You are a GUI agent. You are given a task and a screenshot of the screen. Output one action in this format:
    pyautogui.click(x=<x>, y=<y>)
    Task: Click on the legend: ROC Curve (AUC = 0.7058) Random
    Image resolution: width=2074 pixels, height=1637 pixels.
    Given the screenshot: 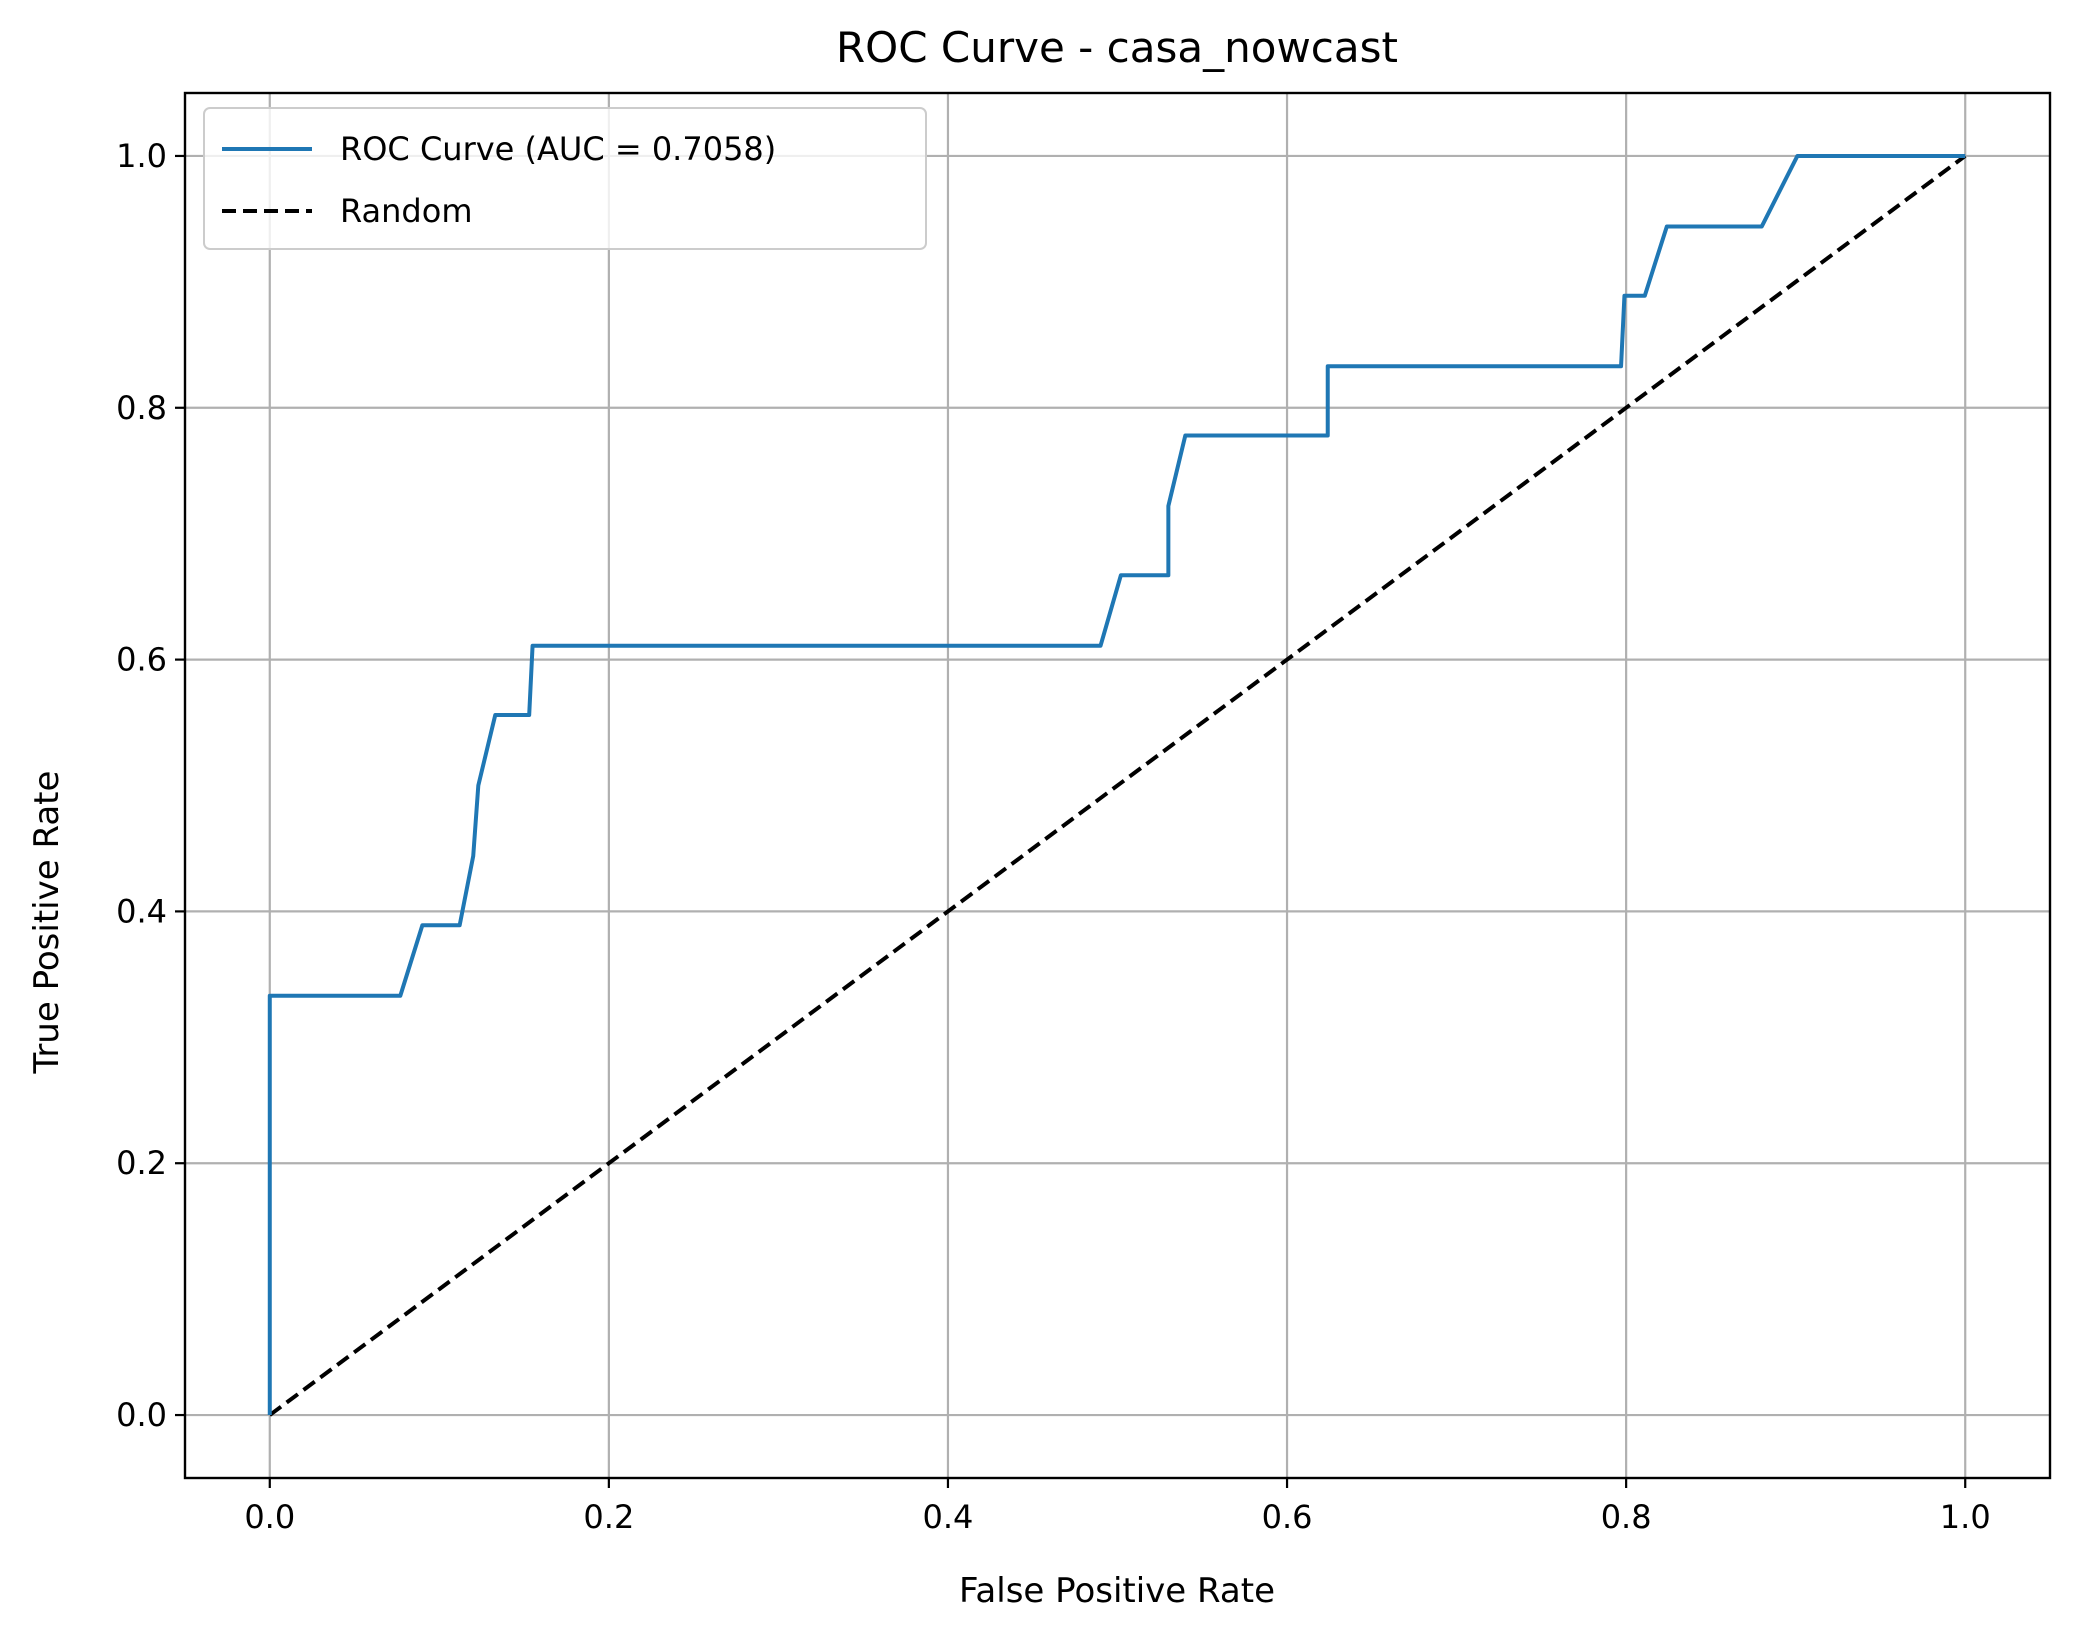 What is the action you would take?
    pyautogui.click(x=565, y=178)
    